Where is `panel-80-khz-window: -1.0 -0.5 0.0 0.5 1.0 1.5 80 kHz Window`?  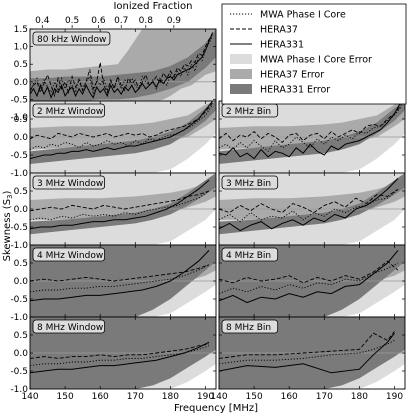 panel-80-khz-window: -1.0 -0.5 0.0 0.5 1.0 1.5 80 kHz Window is located at coordinates (113, 74).